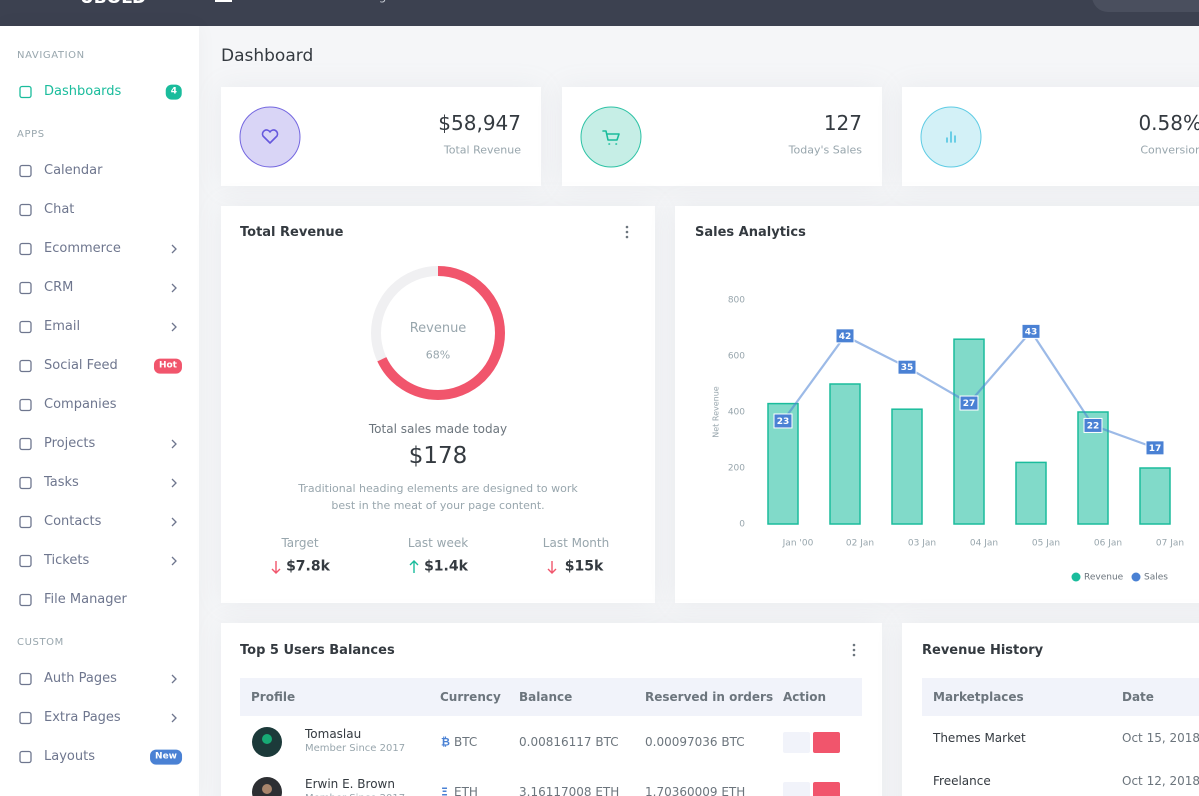 Image resolution: width=1199 pixels, height=796 pixels. Describe the element at coordinates (1104, 578) in the screenshot. I see `legend-label: Revenue` at that location.